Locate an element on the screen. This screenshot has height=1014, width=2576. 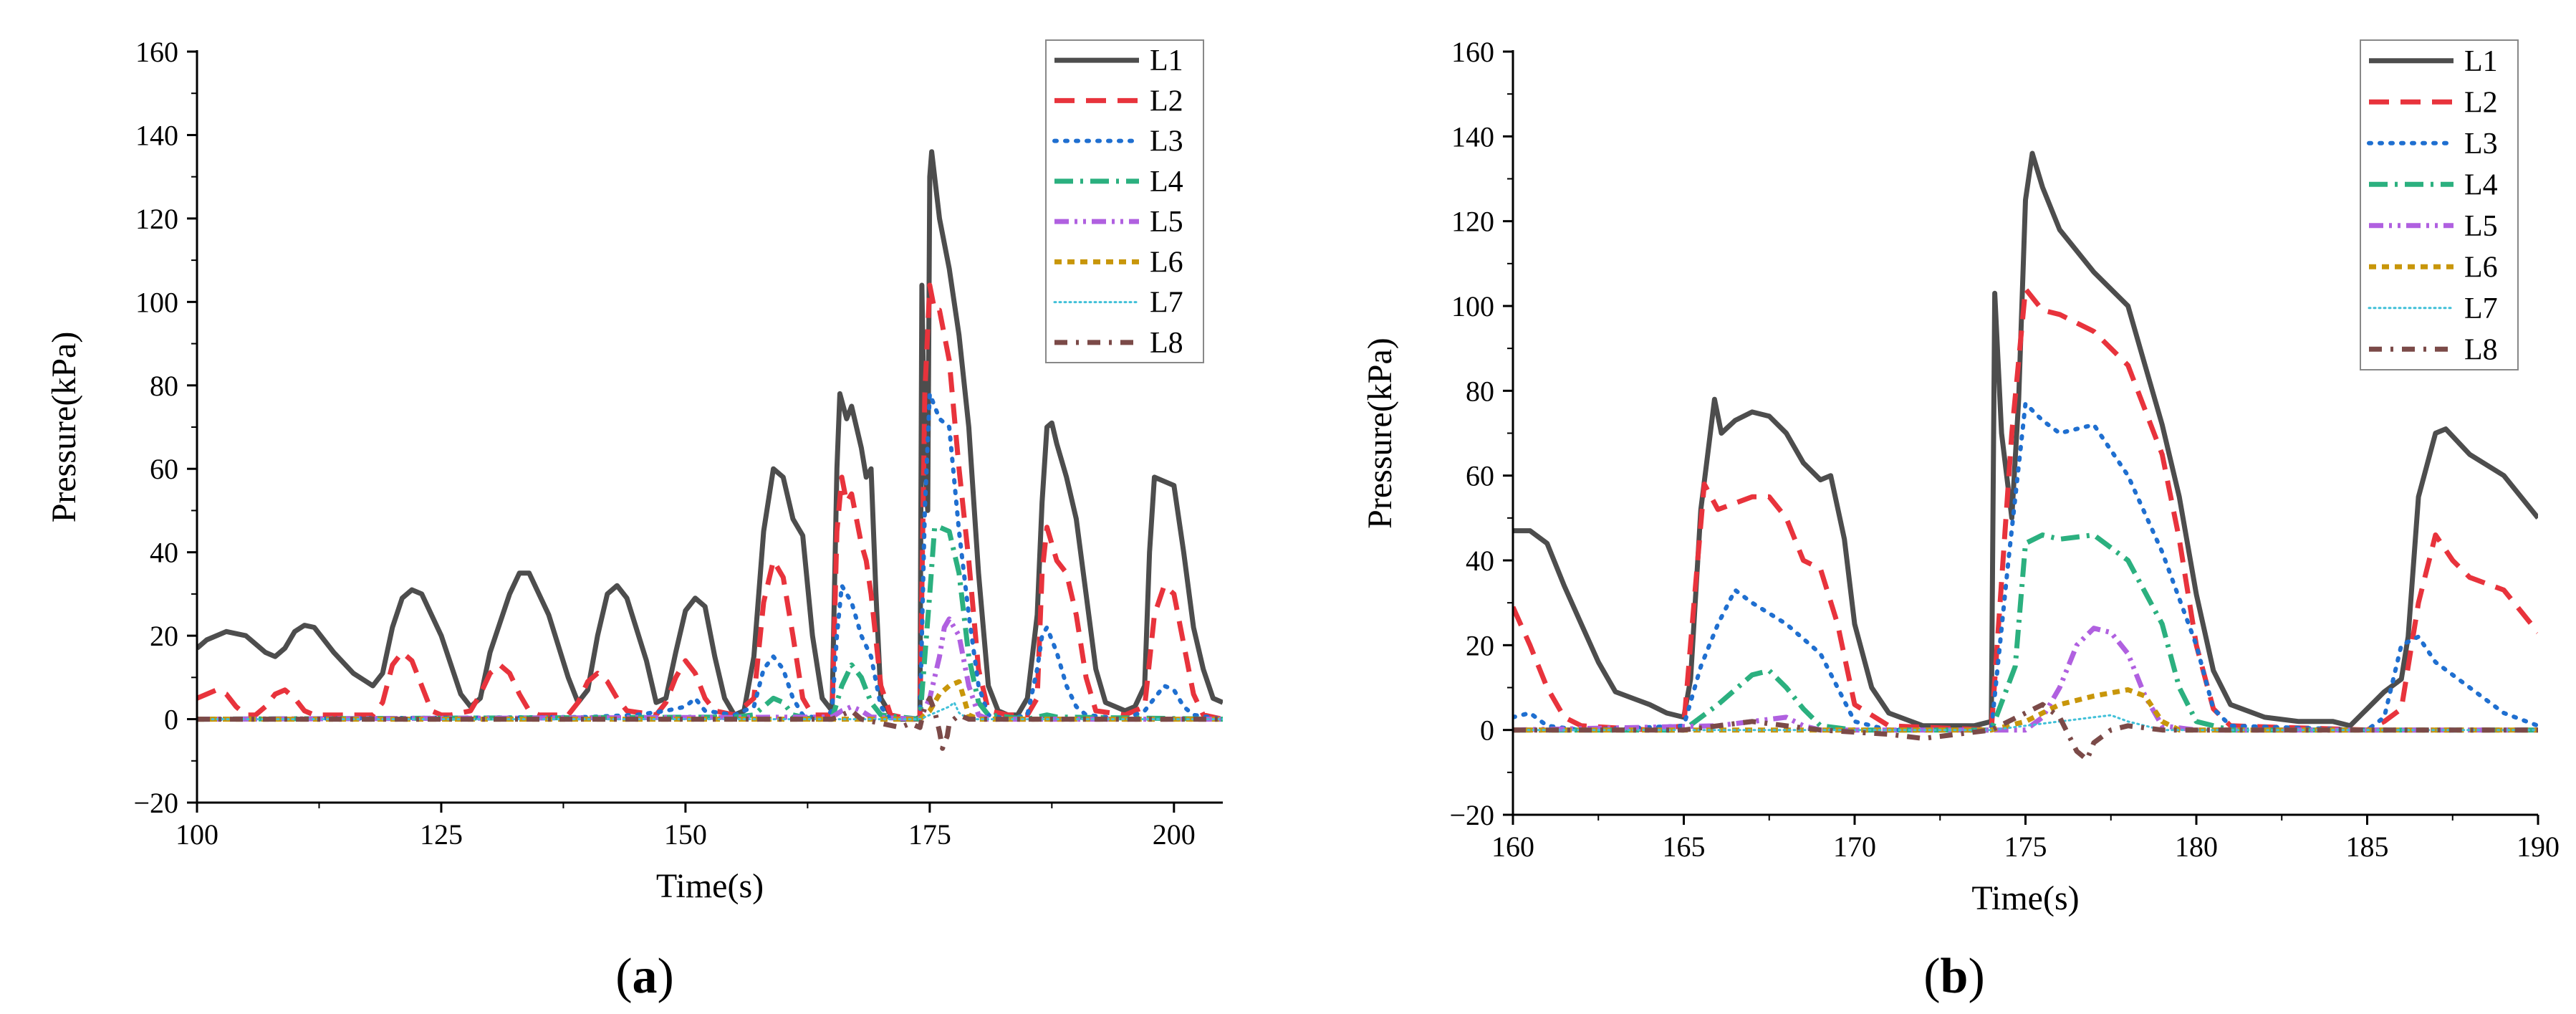
series-line-l3 is located at coordinates (2025, 566).